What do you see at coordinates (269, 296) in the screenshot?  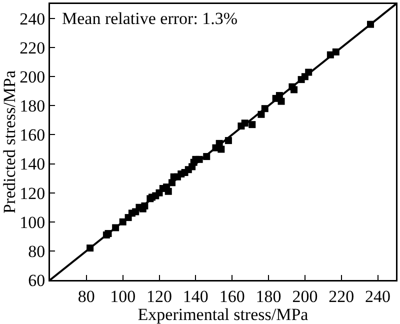 I see `x-tick-label: 180` at bounding box center [269, 296].